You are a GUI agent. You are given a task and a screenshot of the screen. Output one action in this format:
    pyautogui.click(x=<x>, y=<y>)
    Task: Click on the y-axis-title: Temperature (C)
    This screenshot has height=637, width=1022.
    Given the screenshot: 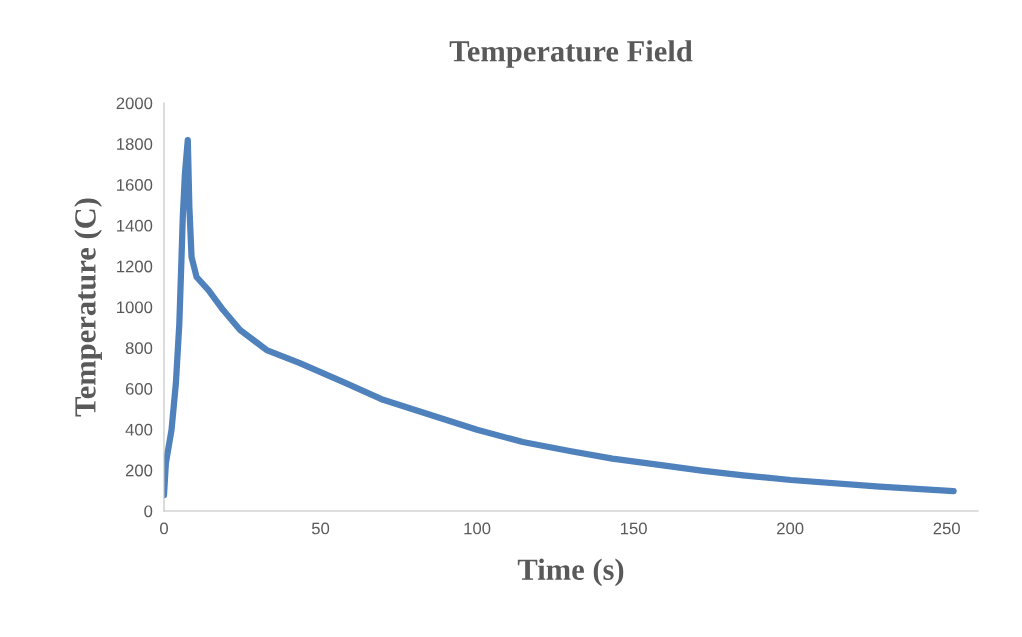 What is the action you would take?
    pyautogui.click(x=88, y=307)
    